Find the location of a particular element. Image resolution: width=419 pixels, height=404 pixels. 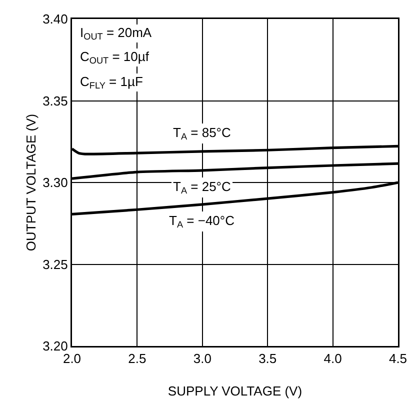

annotation: I$_{OUT}$ = 20mA is located at coordinates (116, 33).